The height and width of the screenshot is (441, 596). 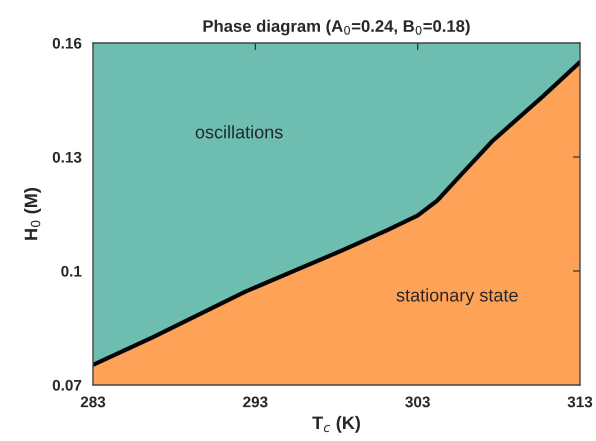 I want to click on band-label: oscillations, so click(x=239, y=131).